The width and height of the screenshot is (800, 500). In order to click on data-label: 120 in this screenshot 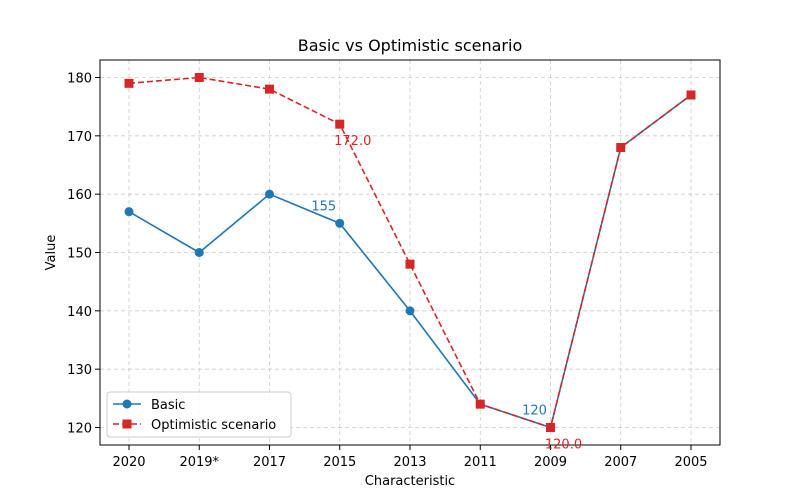, I will do `click(534, 411)`.